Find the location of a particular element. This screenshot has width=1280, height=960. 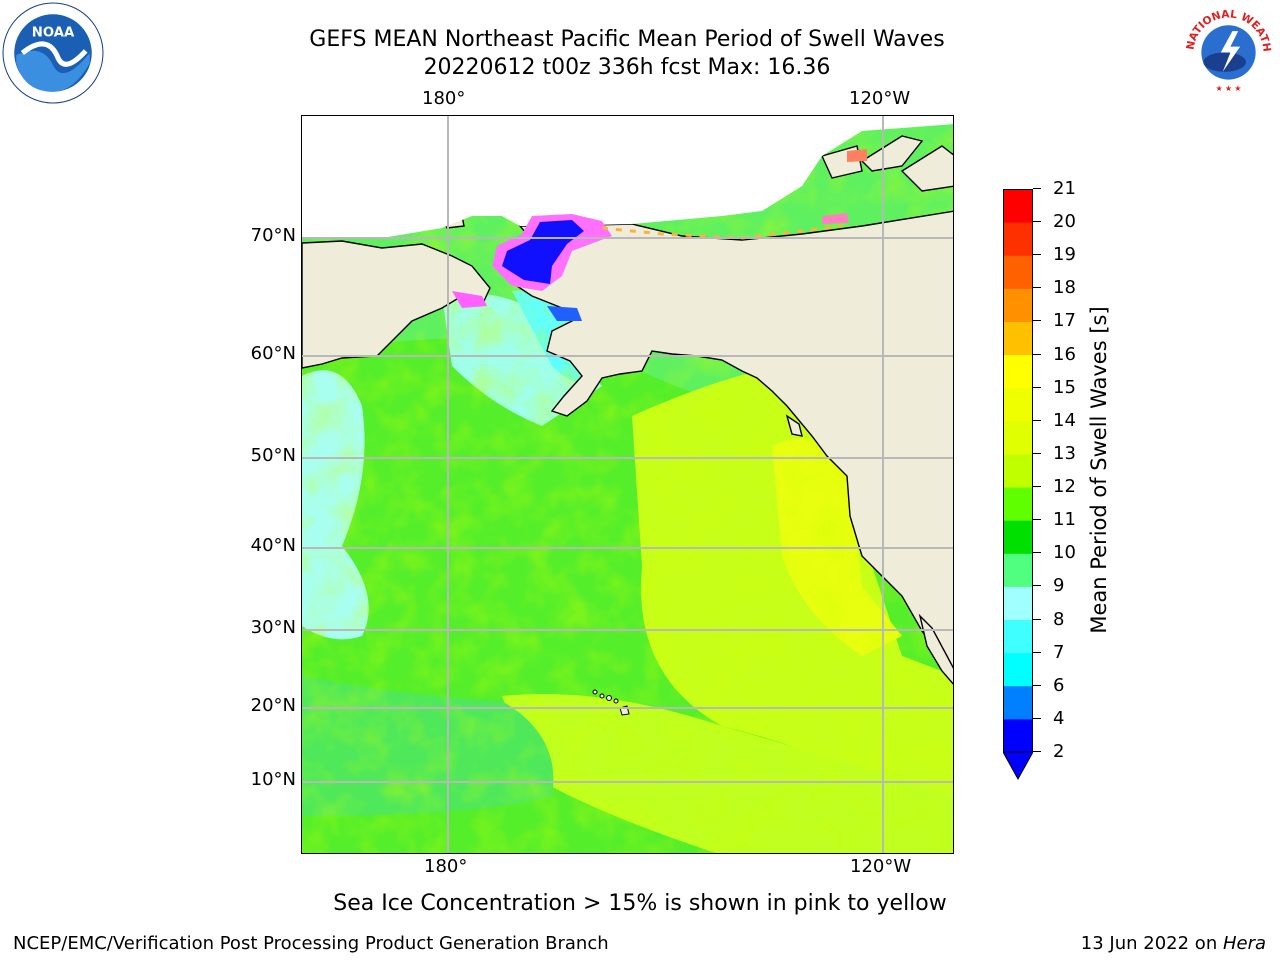

colorbar-extend-min is located at coordinates (1018, 766).